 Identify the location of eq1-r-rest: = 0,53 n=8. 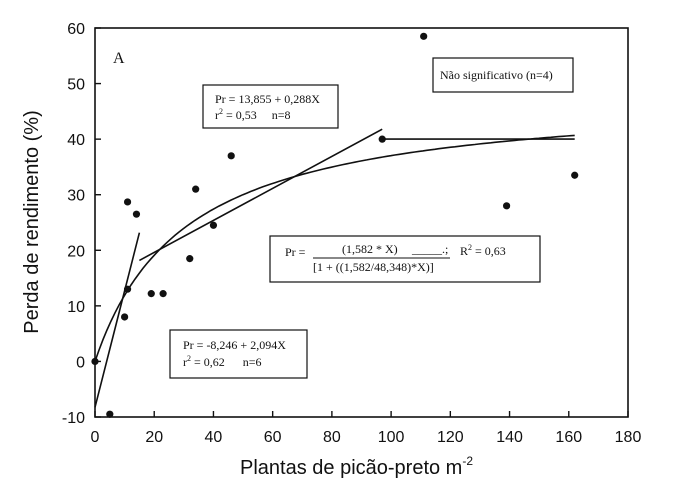
(257, 115).